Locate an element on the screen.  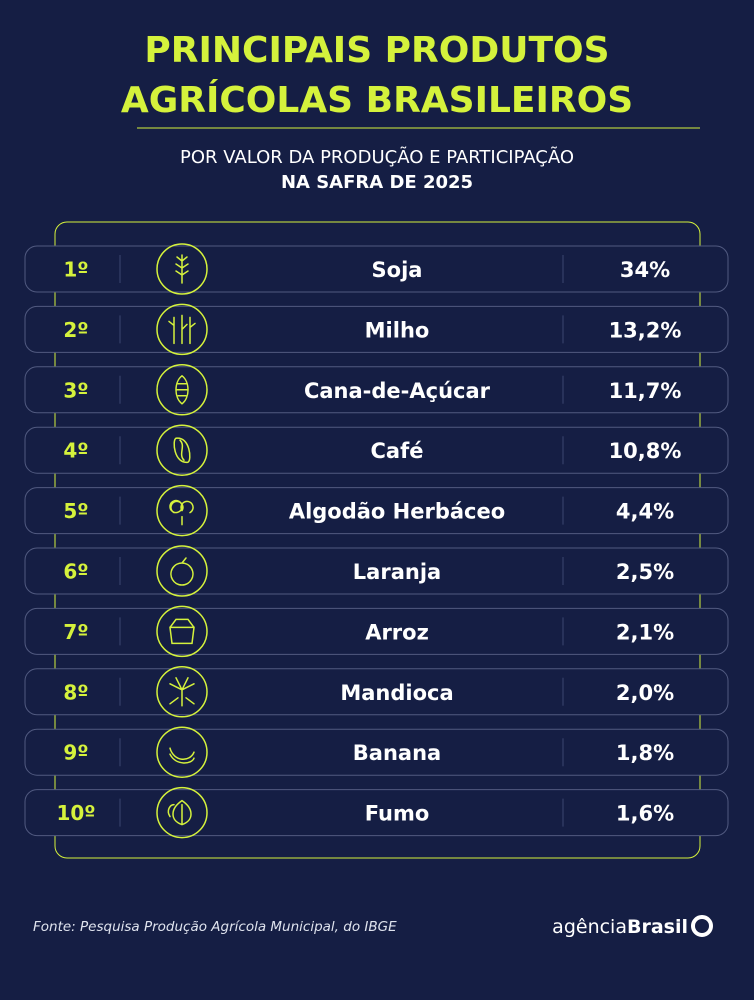
rank: 5º is located at coordinates (75, 511).